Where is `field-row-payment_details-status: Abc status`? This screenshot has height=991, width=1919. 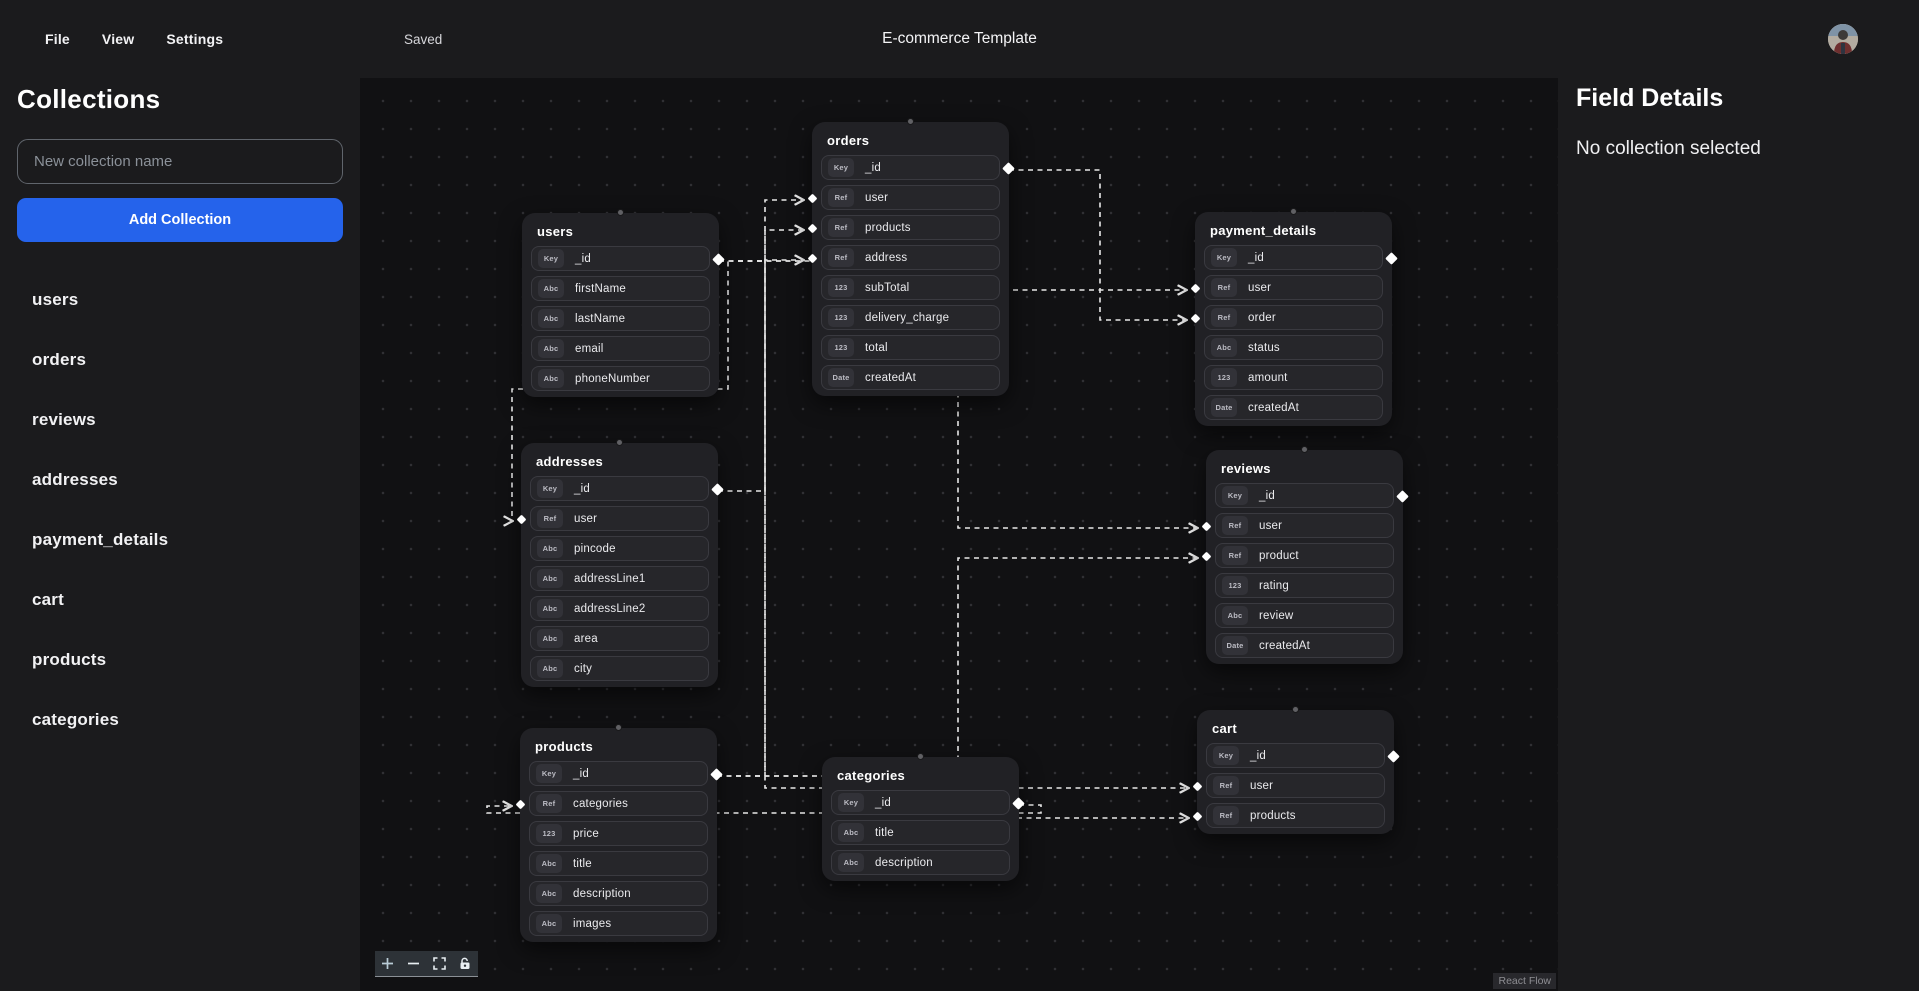 field-row-payment_details-status: Abc status is located at coordinates (1293, 347).